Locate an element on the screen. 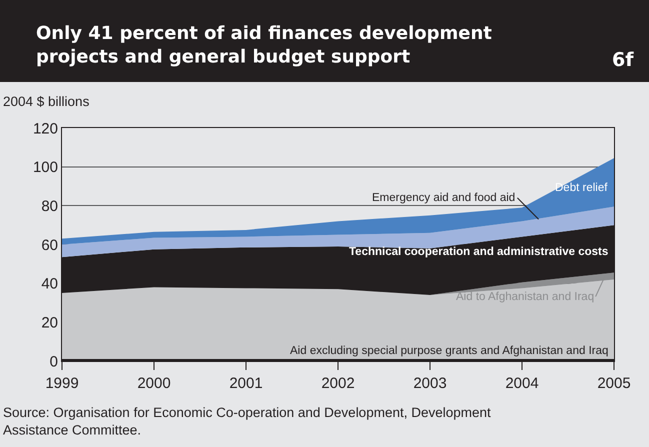  y-tick-label: 100 is located at coordinates (45, 167).